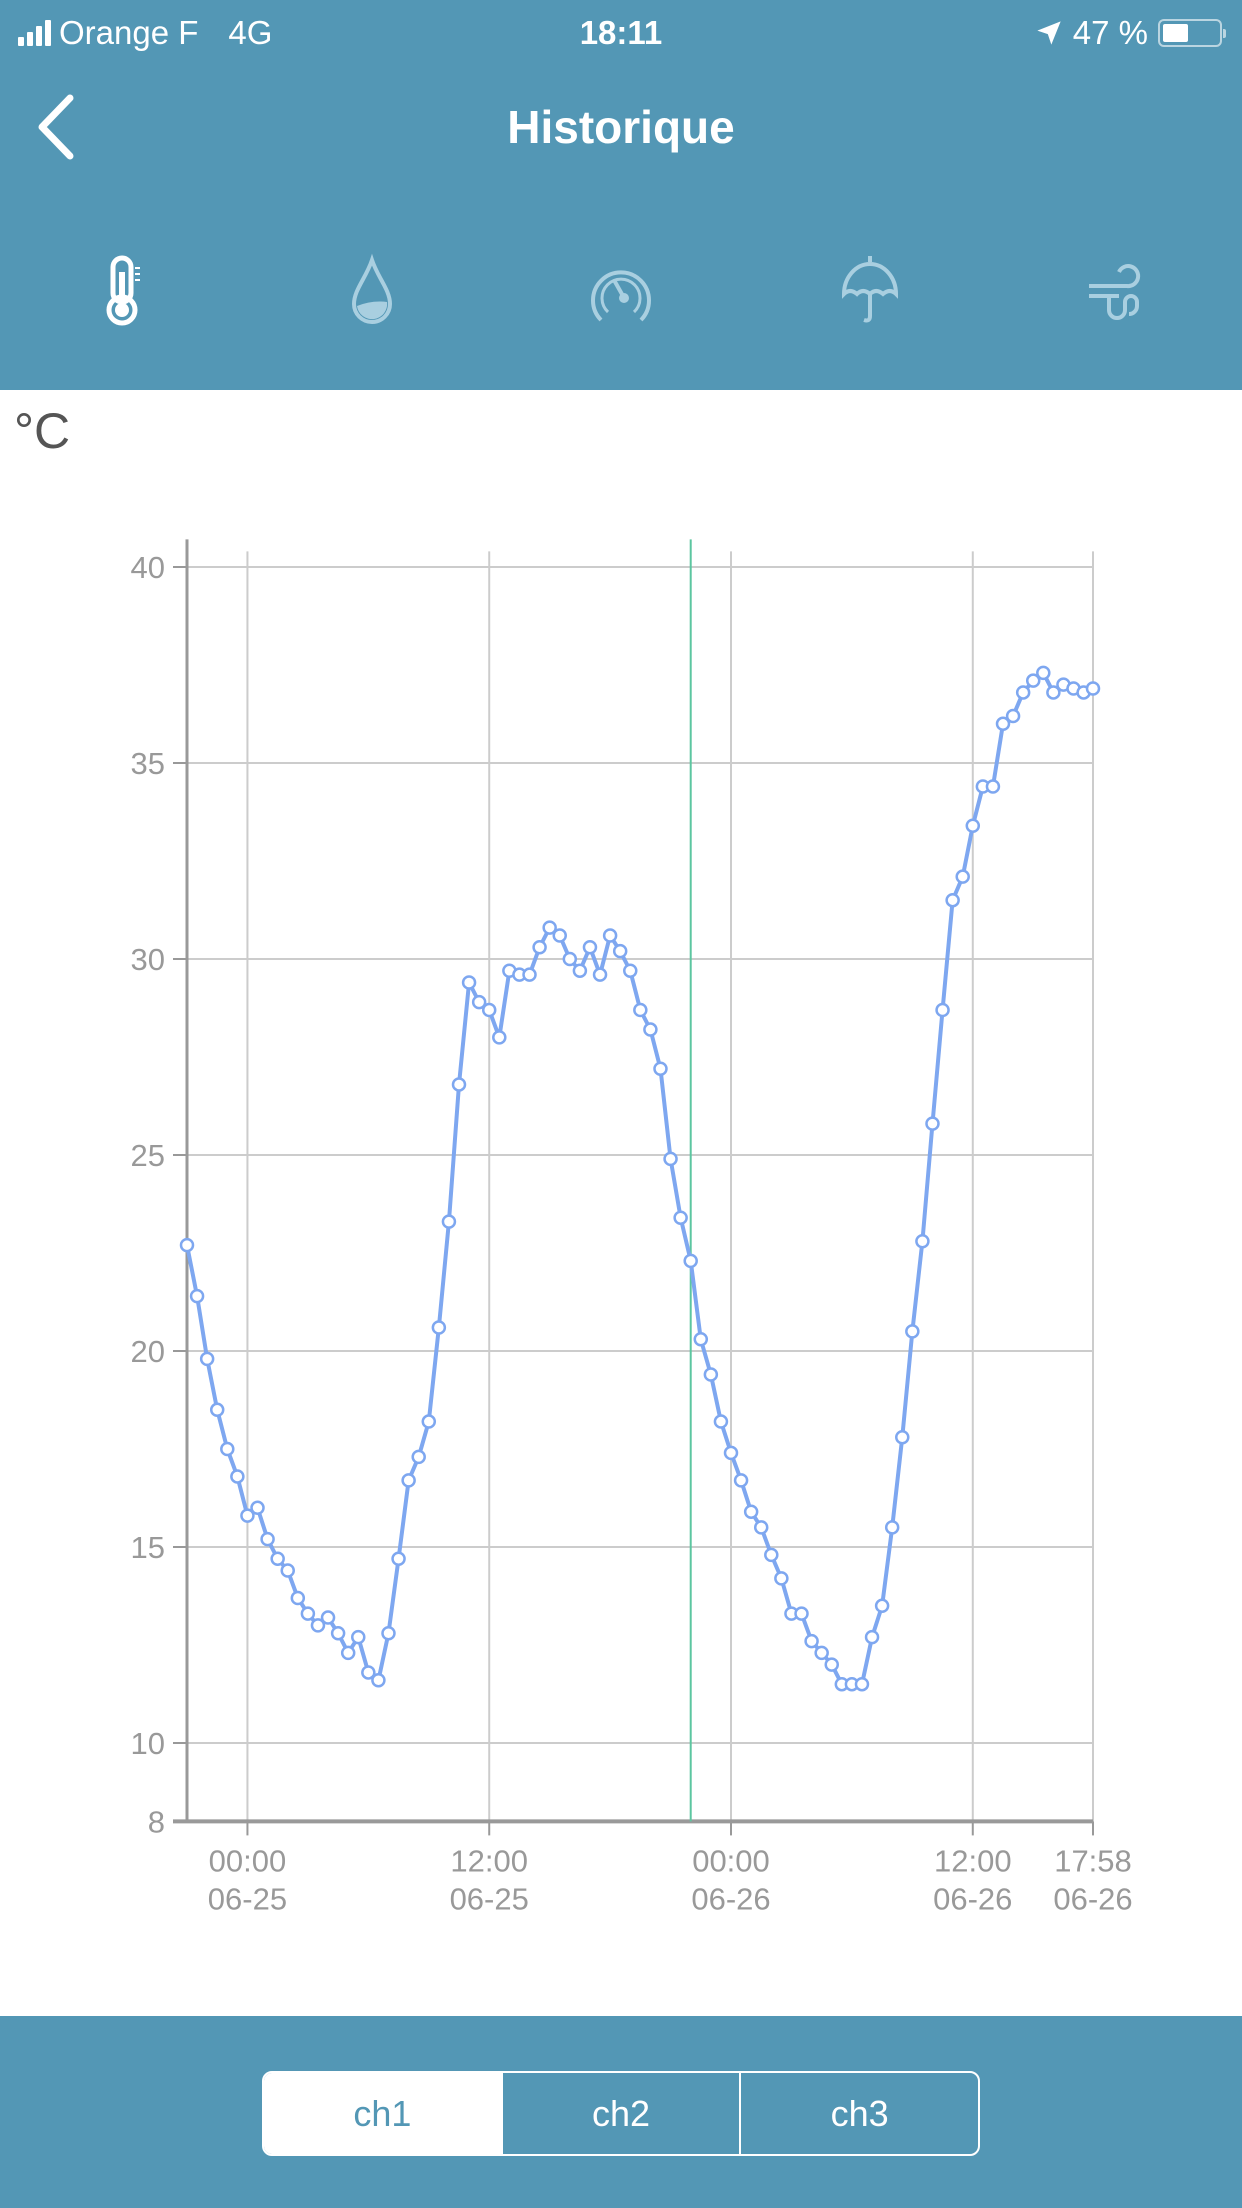 This screenshot has height=2208, width=1242. What do you see at coordinates (250, 32) in the screenshot?
I see `network-type: 4G` at bounding box center [250, 32].